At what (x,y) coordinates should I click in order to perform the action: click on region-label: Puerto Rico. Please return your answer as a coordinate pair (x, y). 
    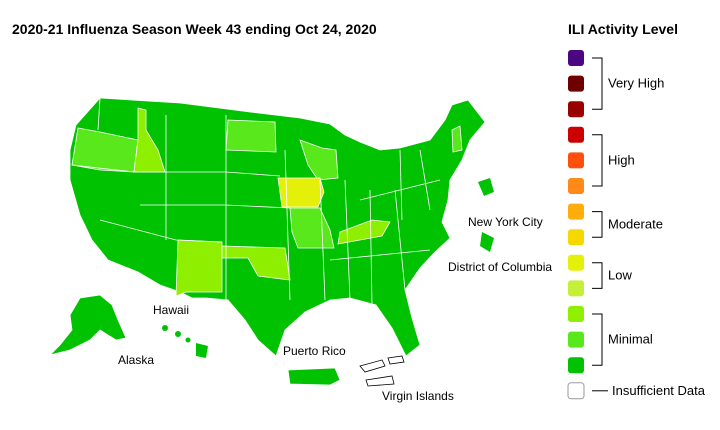
    Looking at the image, I should click on (314, 351).